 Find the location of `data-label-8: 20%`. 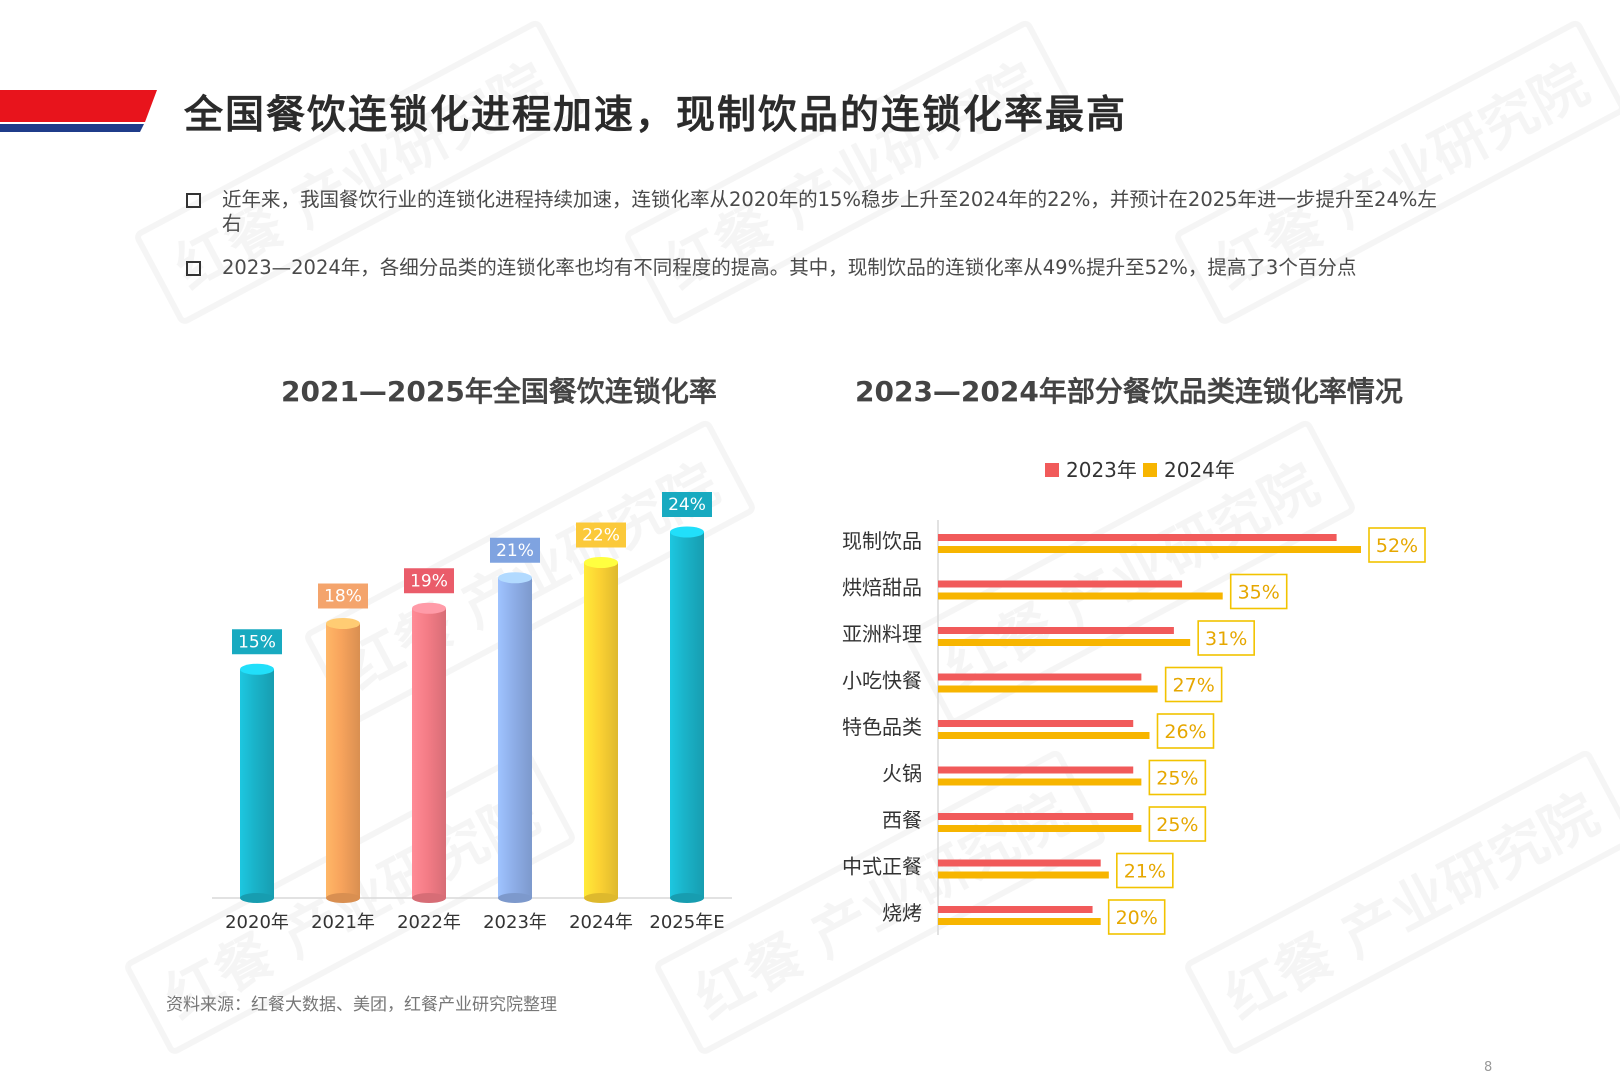

data-label-8: 20% is located at coordinates (1137, 918).